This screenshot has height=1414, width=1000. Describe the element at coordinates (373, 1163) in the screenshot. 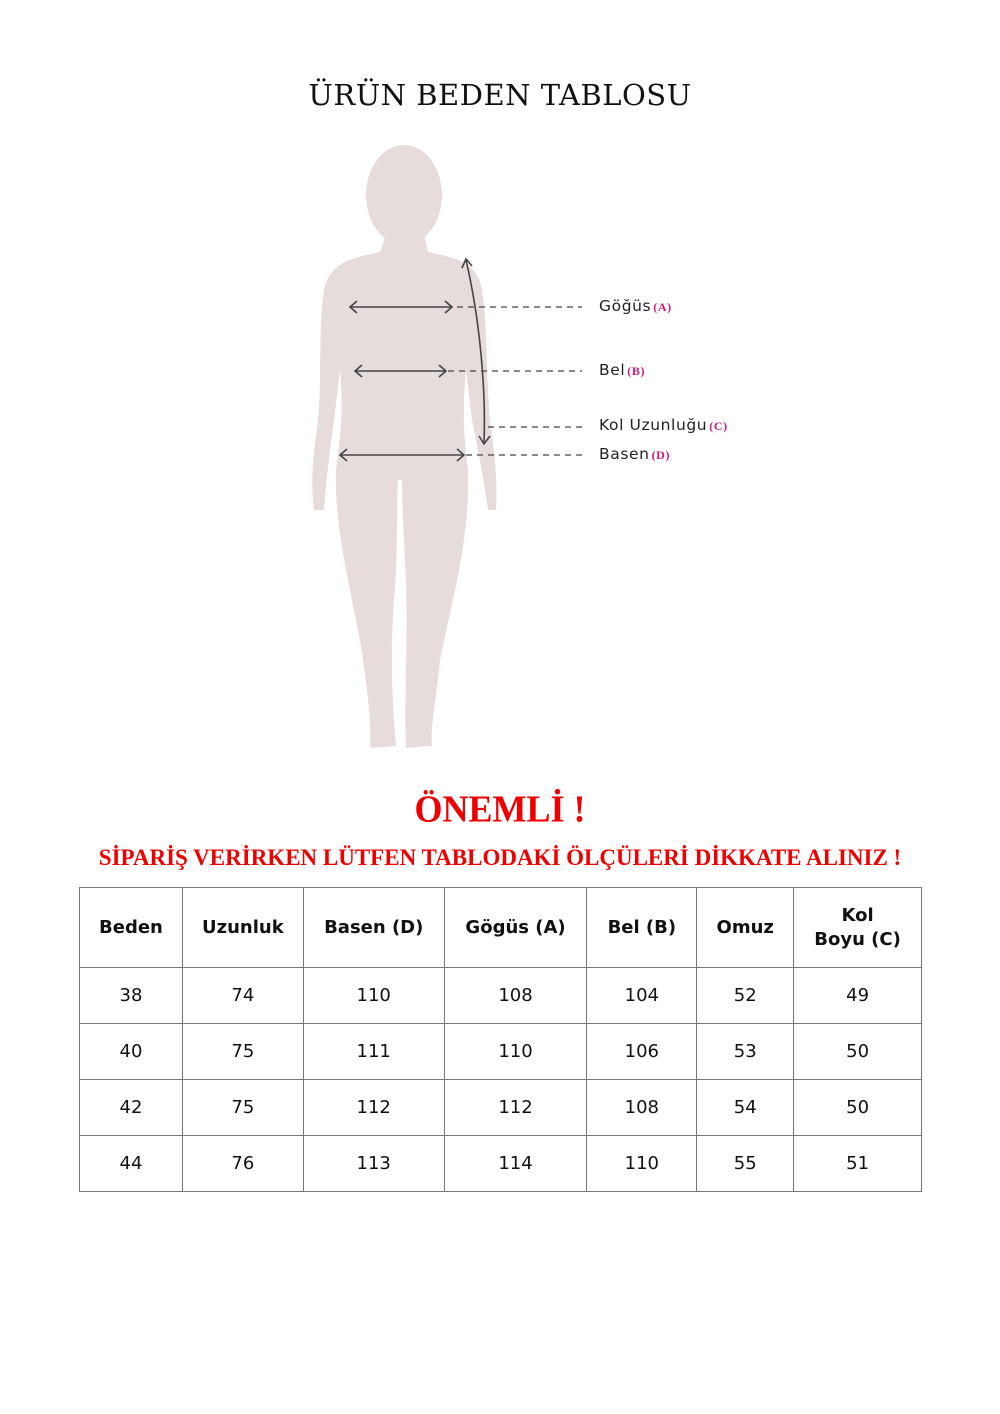

I see `table-cell: 113` at that location.